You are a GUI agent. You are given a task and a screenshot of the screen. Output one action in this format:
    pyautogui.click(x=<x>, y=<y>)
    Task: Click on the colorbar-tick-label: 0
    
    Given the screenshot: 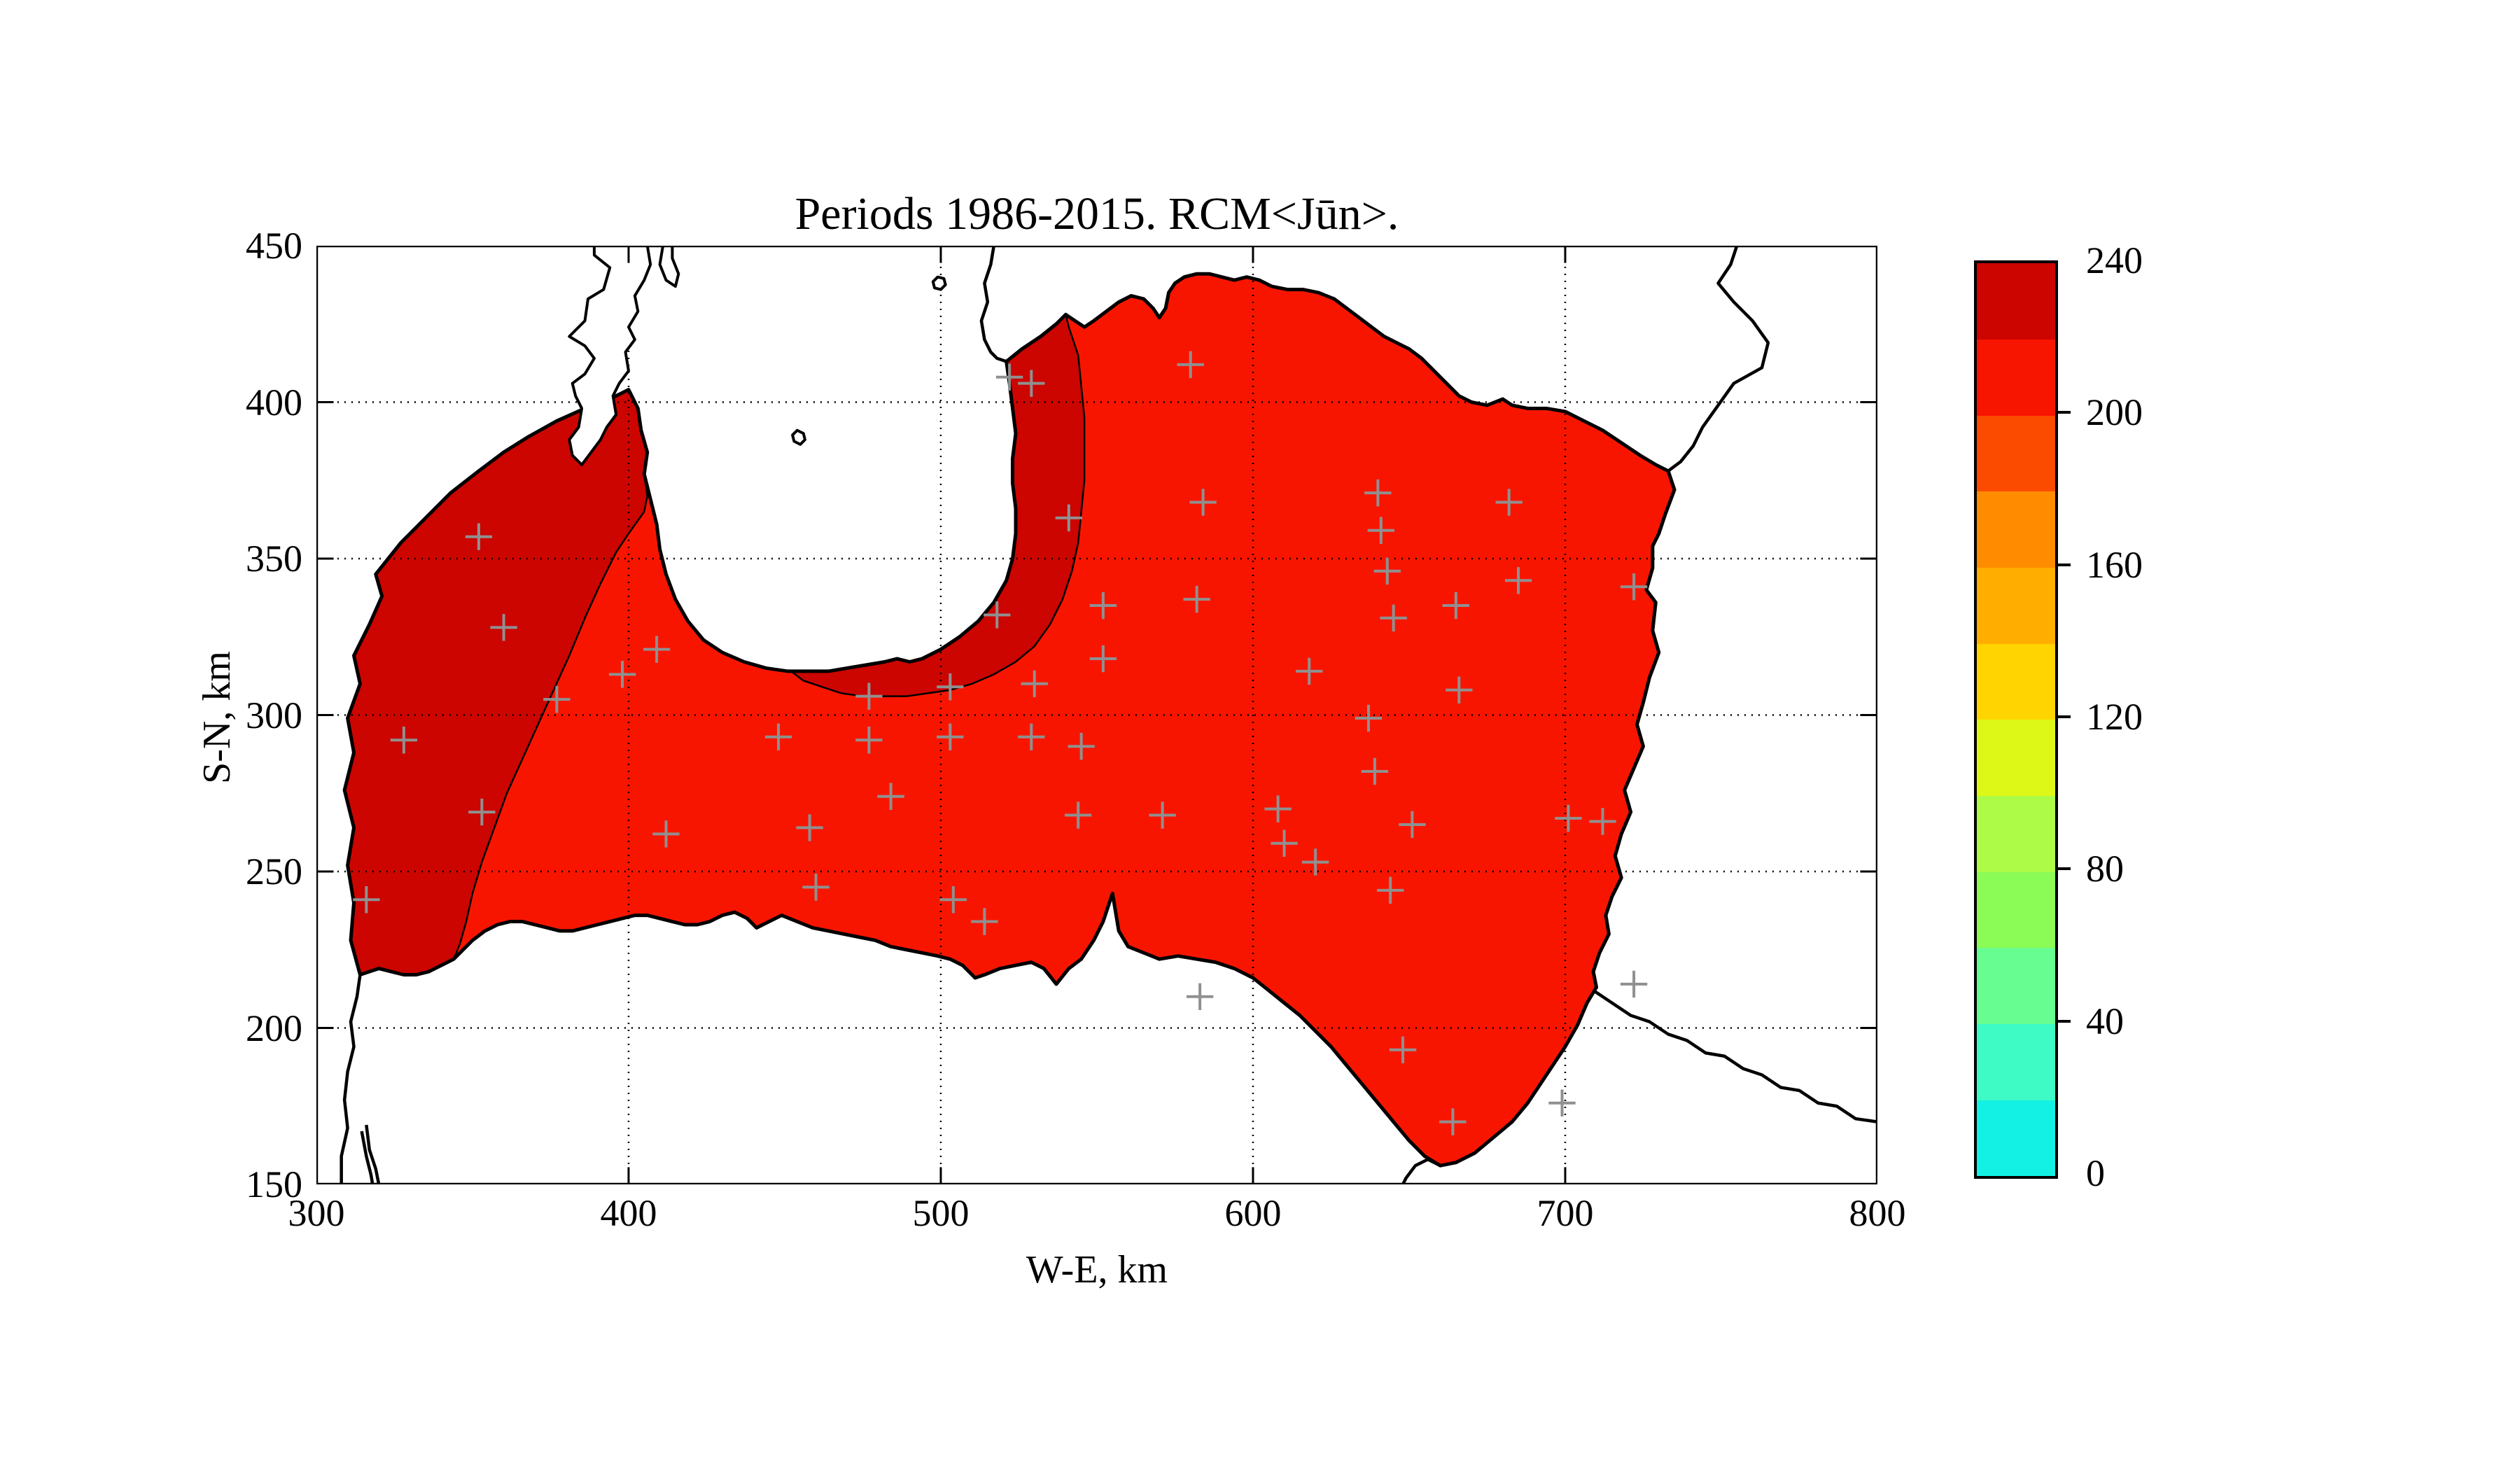 What is the action you would take?
    pyautogui.click(x=2095, y=1173)
    